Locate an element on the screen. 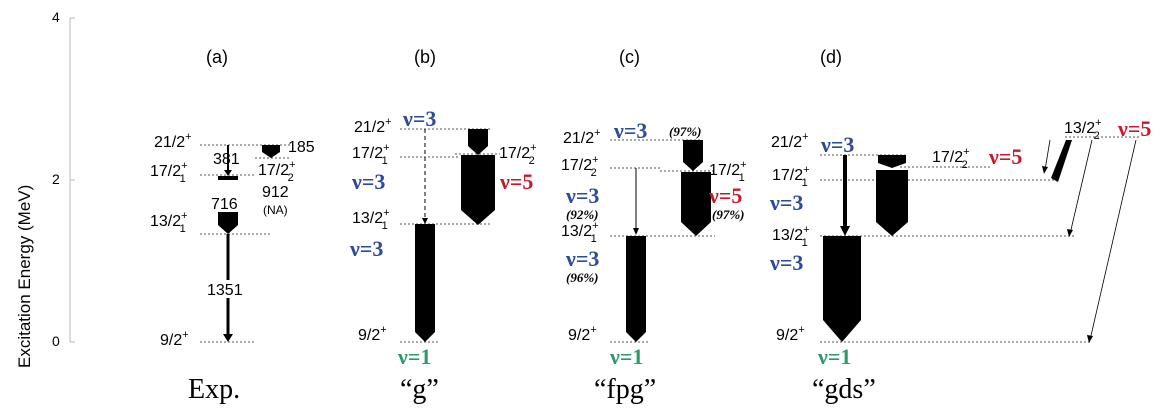 This screenshot has height=408, width=1166. energy-381: 381 is located at coordinates (226, 159).